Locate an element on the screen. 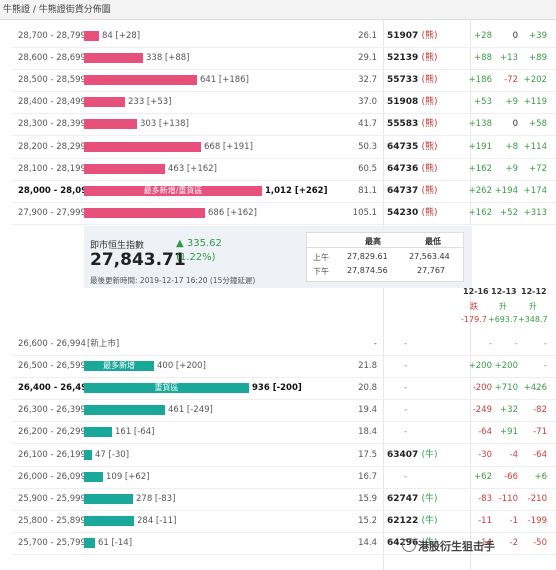  change-day-3: +89 is located at coordinates (538, 58).